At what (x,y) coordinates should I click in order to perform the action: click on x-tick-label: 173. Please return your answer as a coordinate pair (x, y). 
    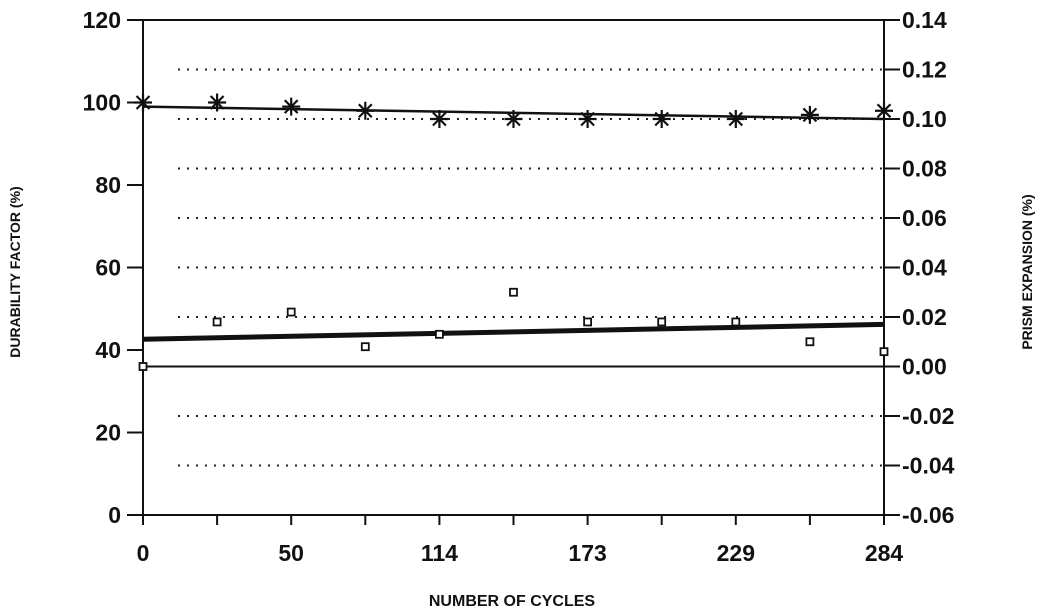
    Looking at the image, I should click on (587, 553).